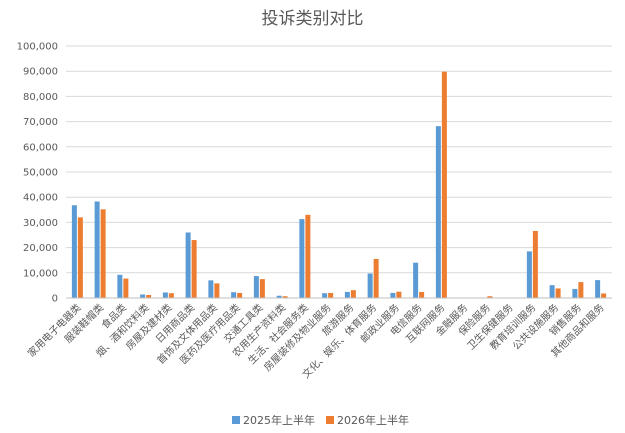  I want to click on y-tick-label: 50,000, so click(40, 173).